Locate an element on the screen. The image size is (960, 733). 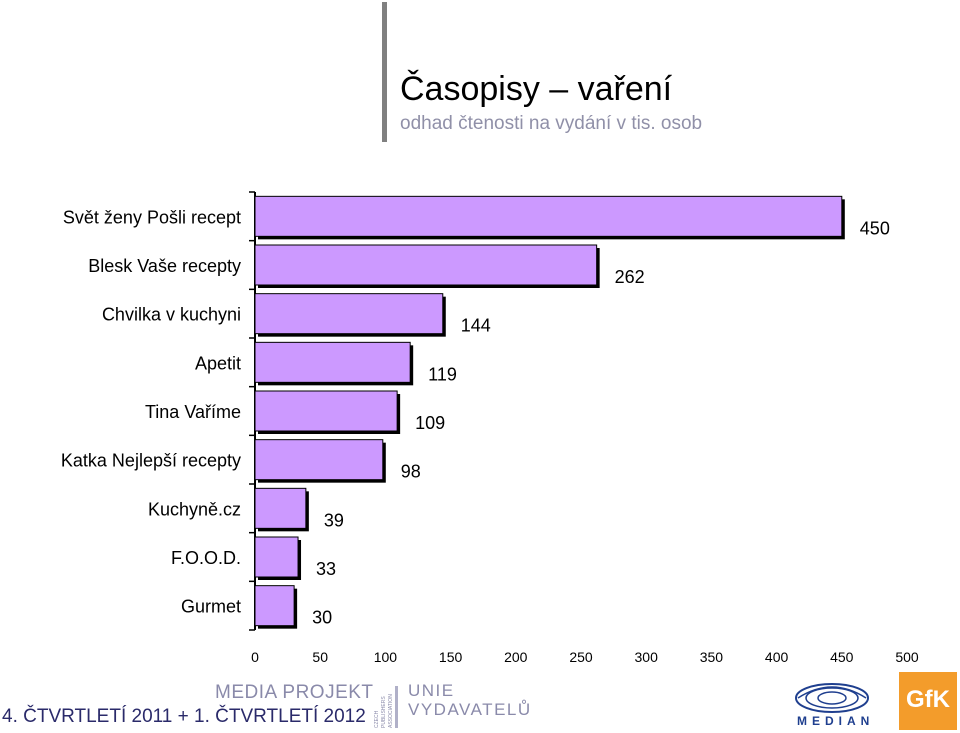
chart-title: Časopisy – vaření is located at coordinates (536, 89).